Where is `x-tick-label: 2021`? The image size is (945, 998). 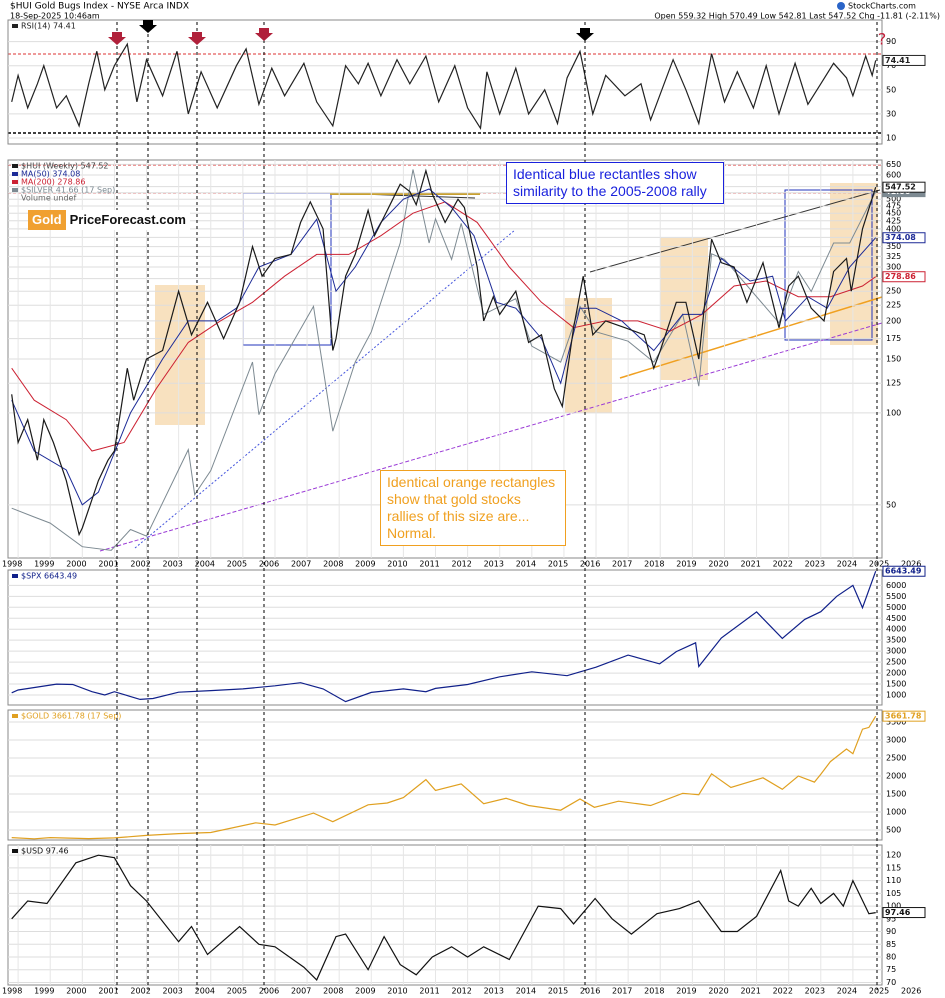 x-tick-label: 2021 is located at coordinates (750, 991).